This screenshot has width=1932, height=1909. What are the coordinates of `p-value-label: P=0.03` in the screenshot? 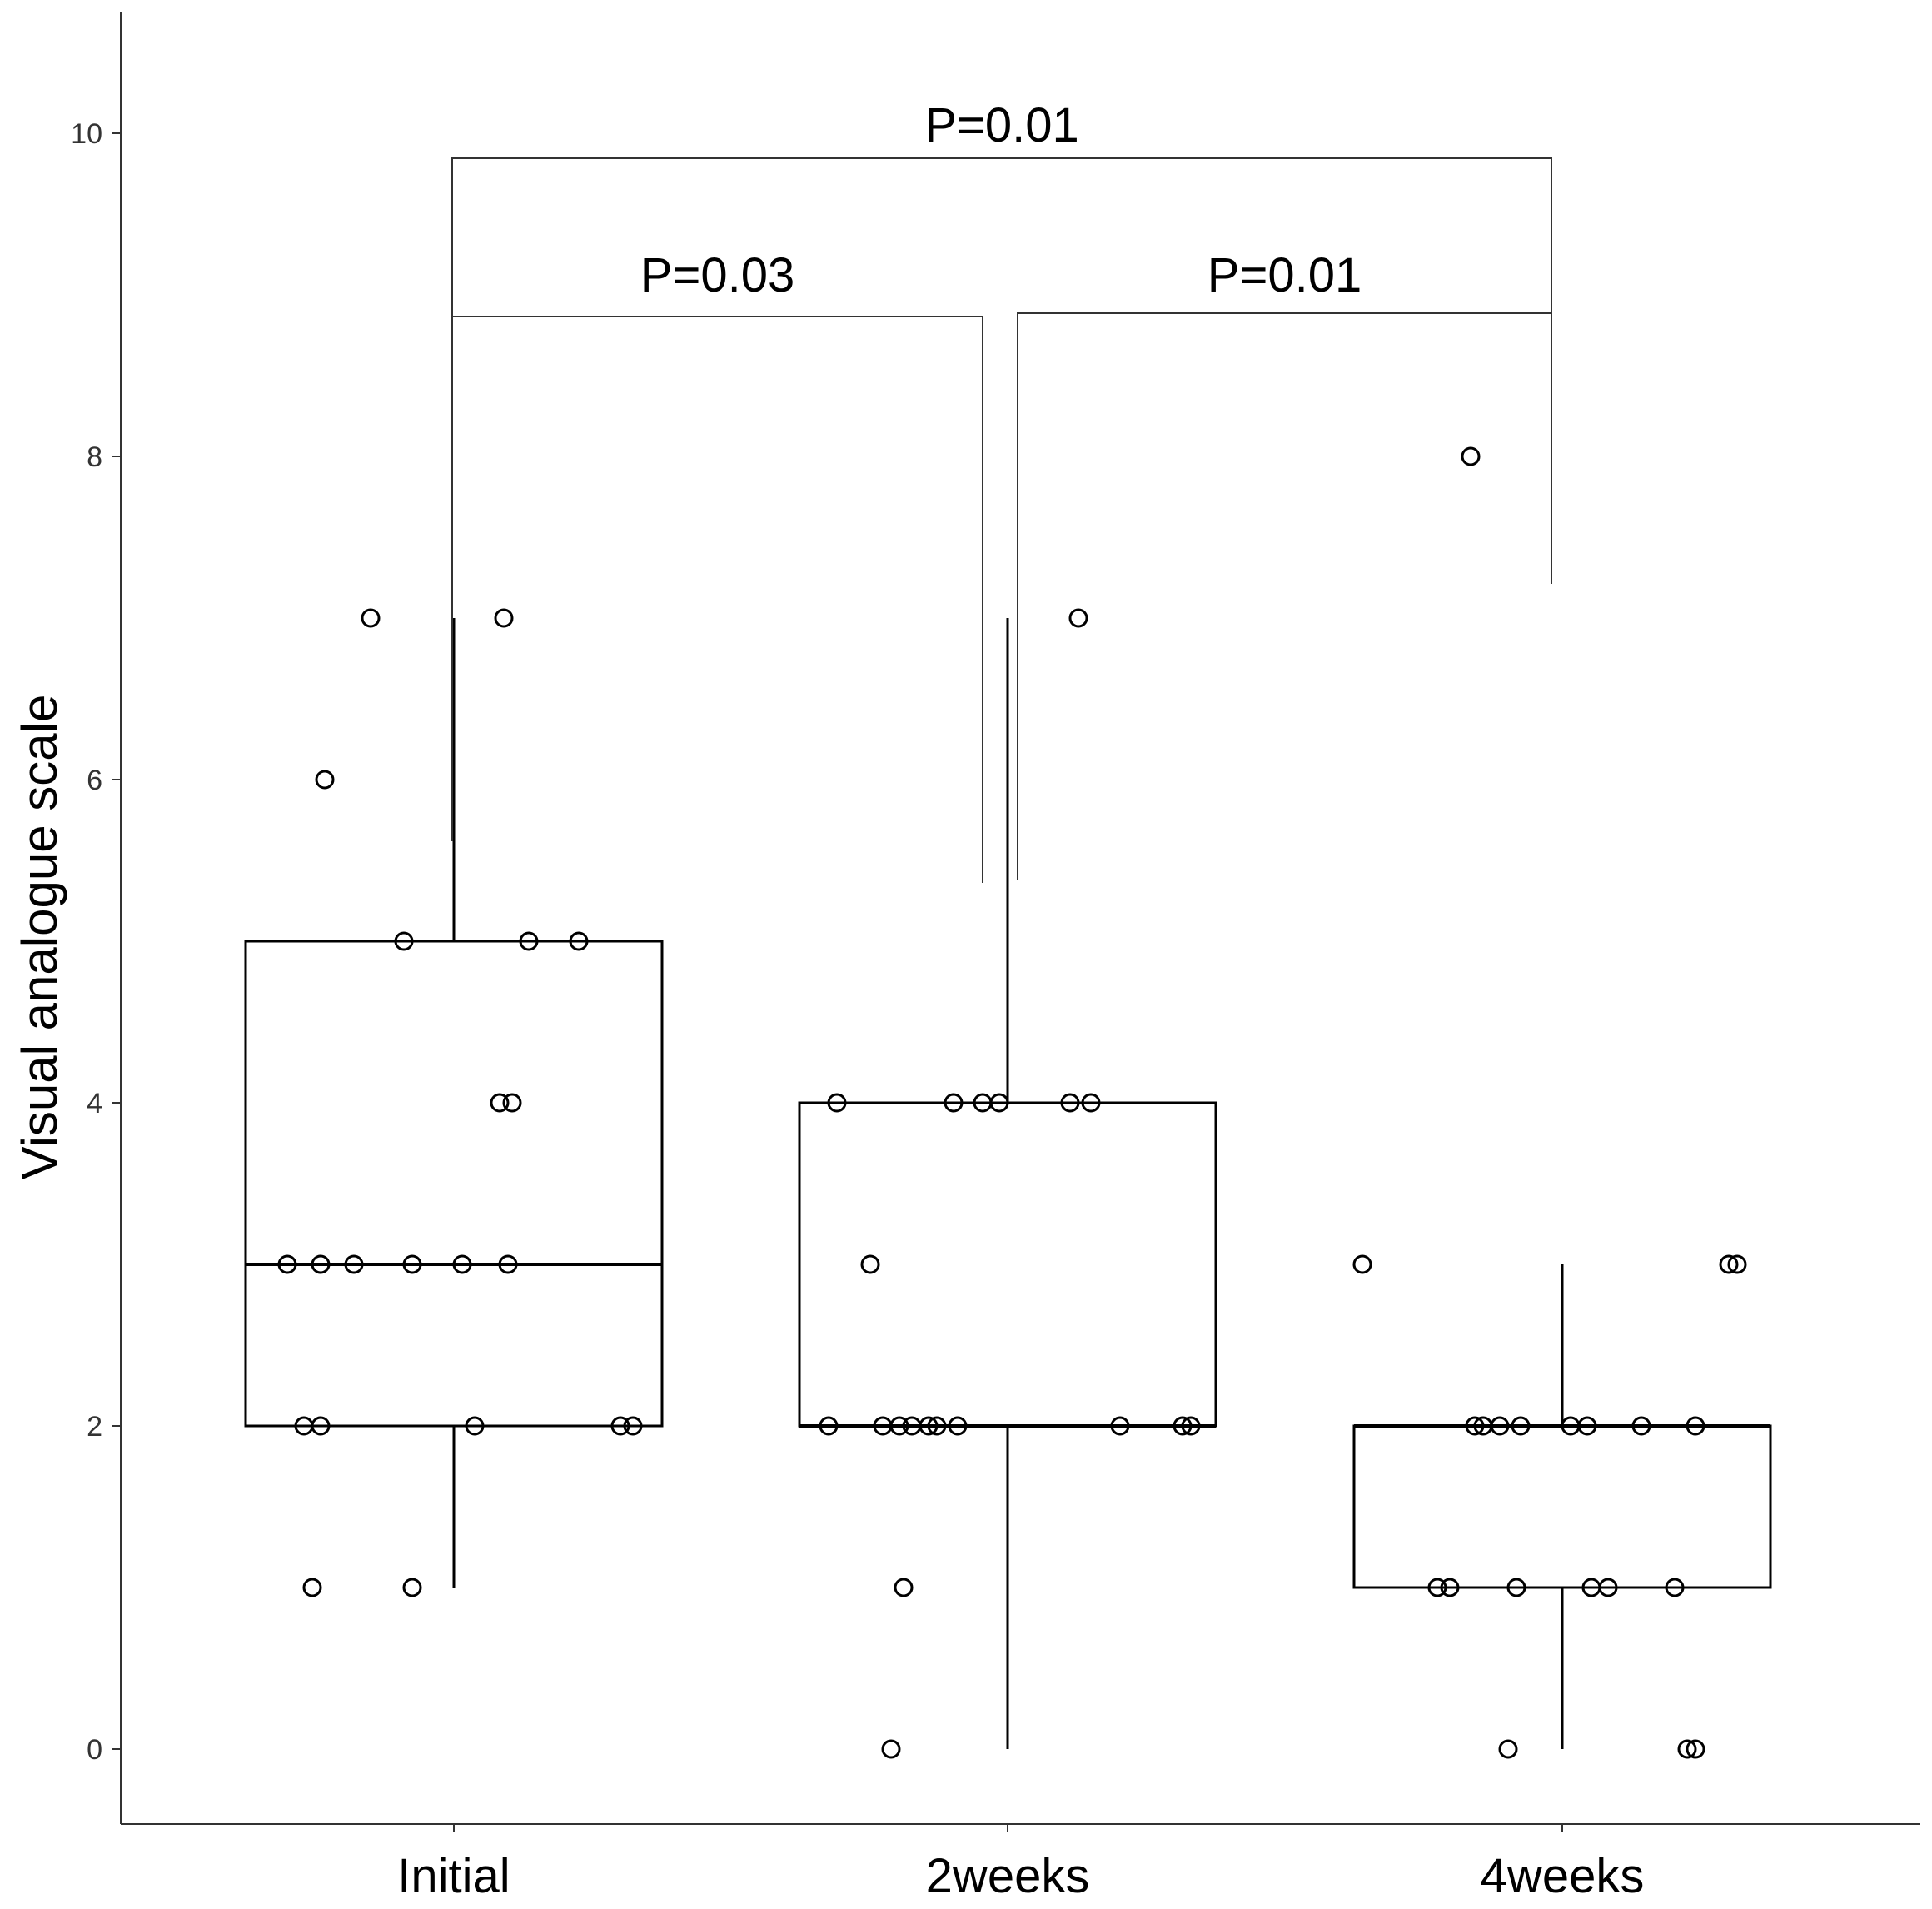 It's located at (717, 275).